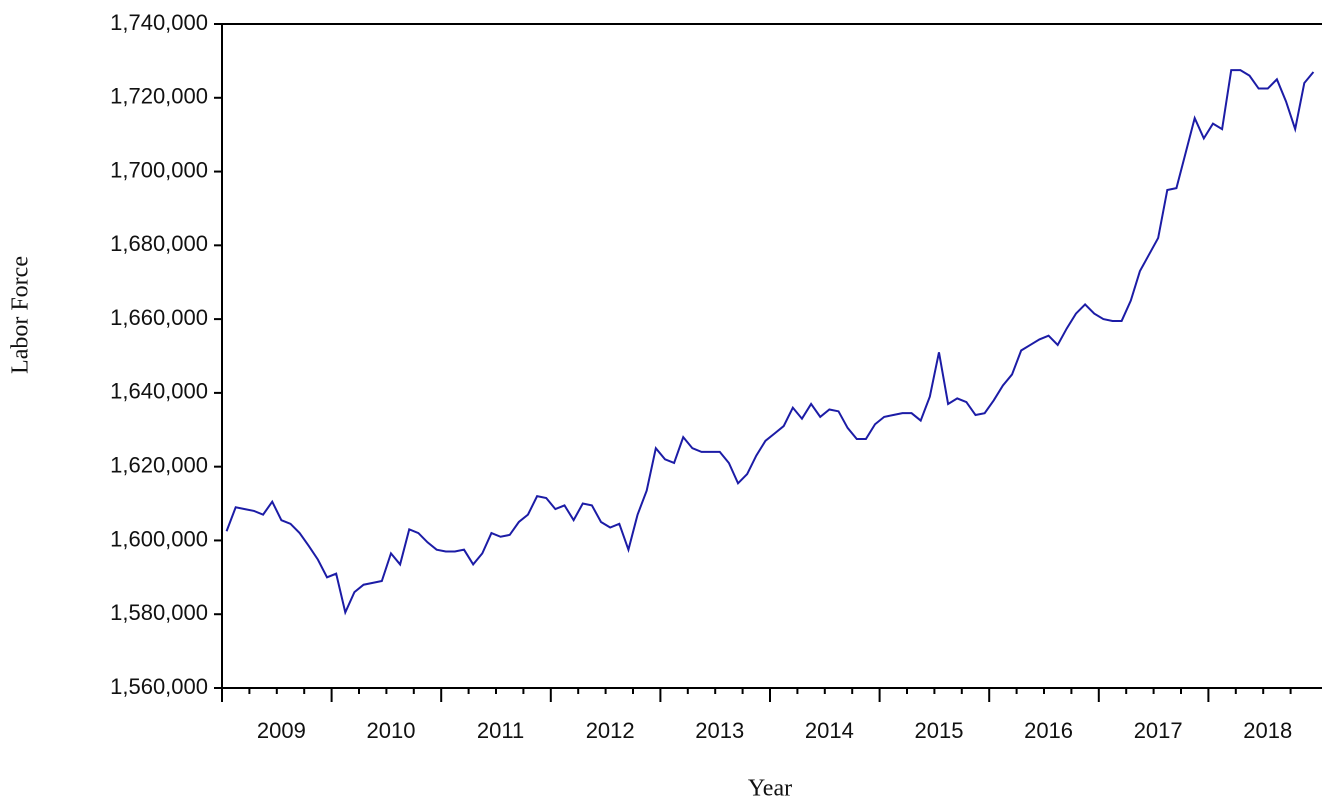 This screenshot has height=806, width=1322. I want to click on y-tick-label: 1,700,000, so click(159, 169).